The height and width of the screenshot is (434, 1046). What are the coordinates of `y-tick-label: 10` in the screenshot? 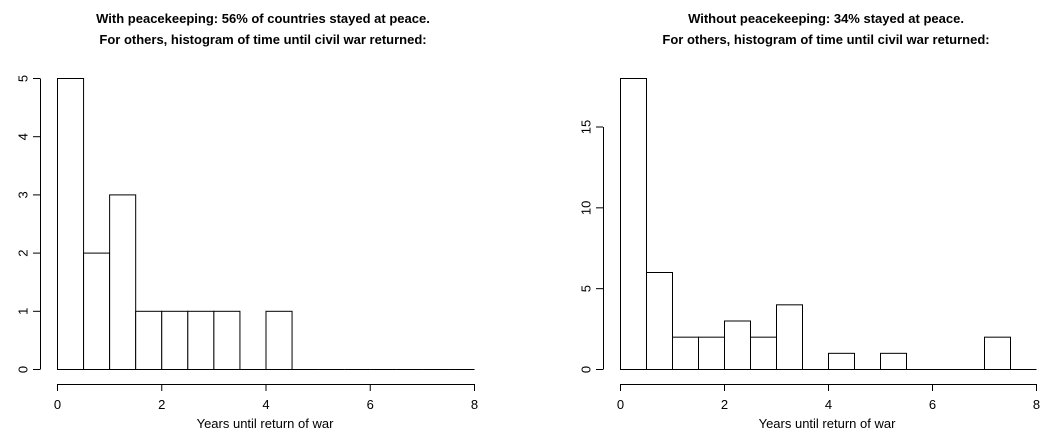 It's located at (585, 208).